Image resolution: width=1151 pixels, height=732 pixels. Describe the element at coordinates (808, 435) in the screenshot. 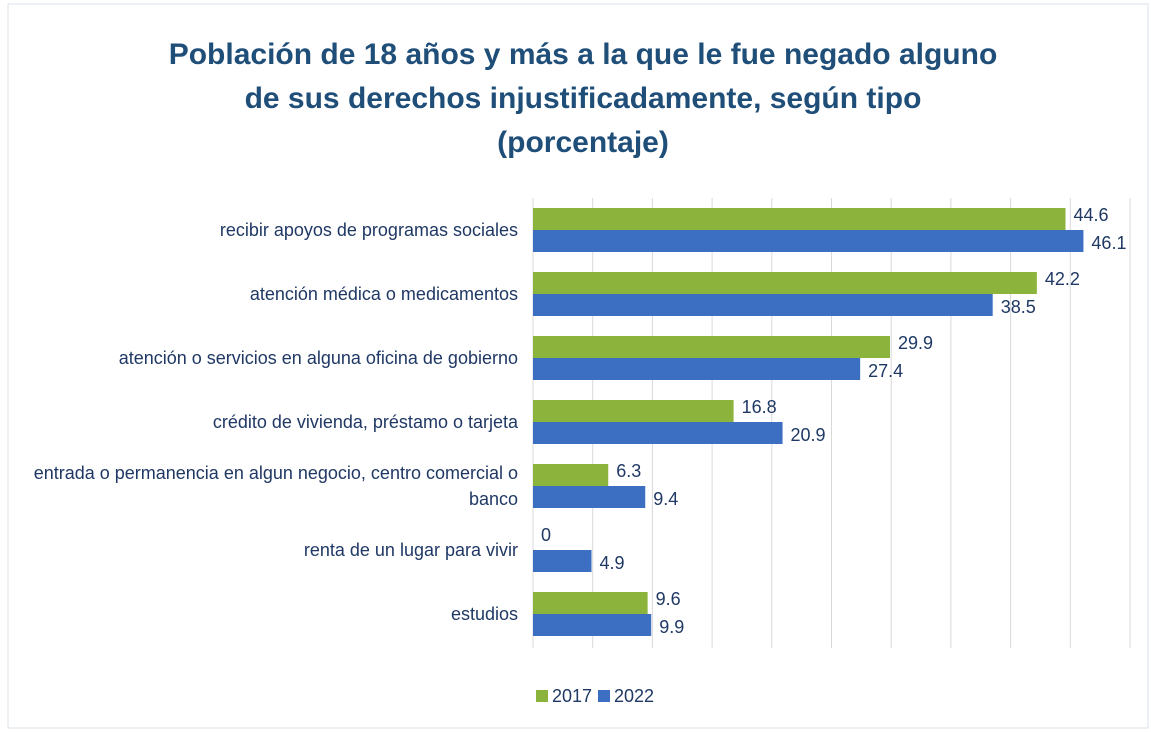

I see `value-label: 20.9` at that location.